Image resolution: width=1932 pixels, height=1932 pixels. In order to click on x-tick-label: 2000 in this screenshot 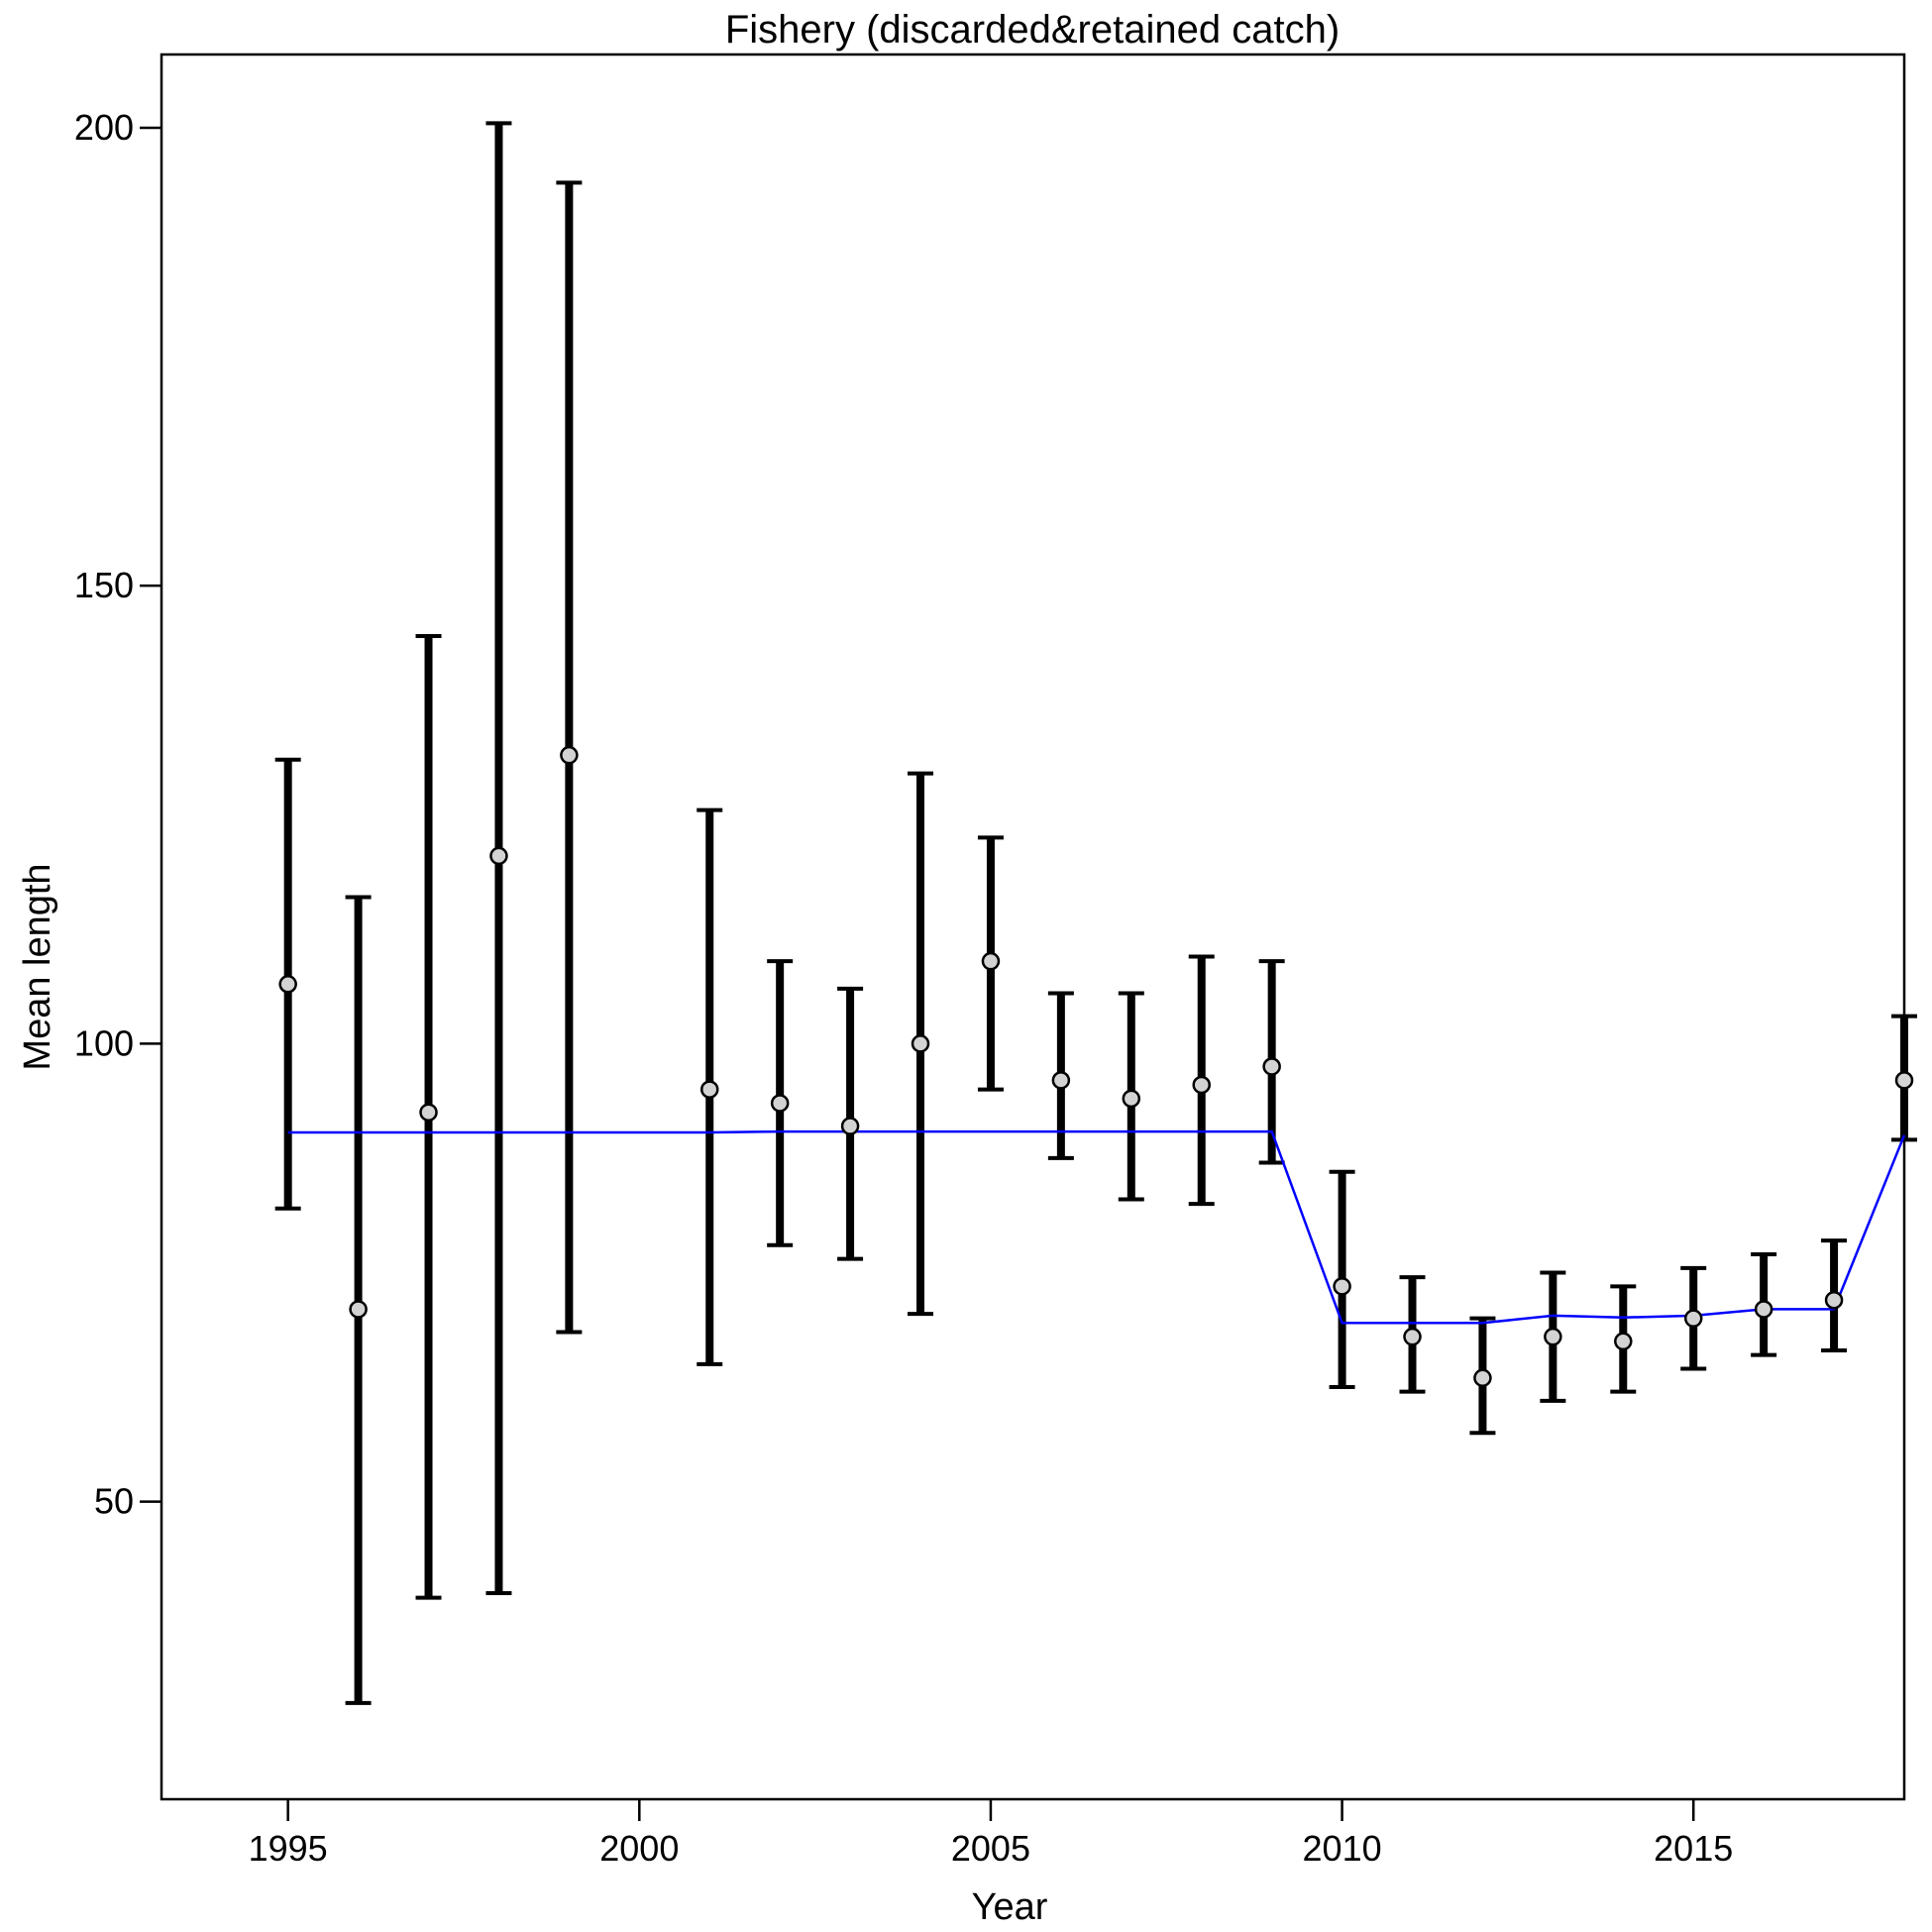, I will do `click(639, 1848)`.